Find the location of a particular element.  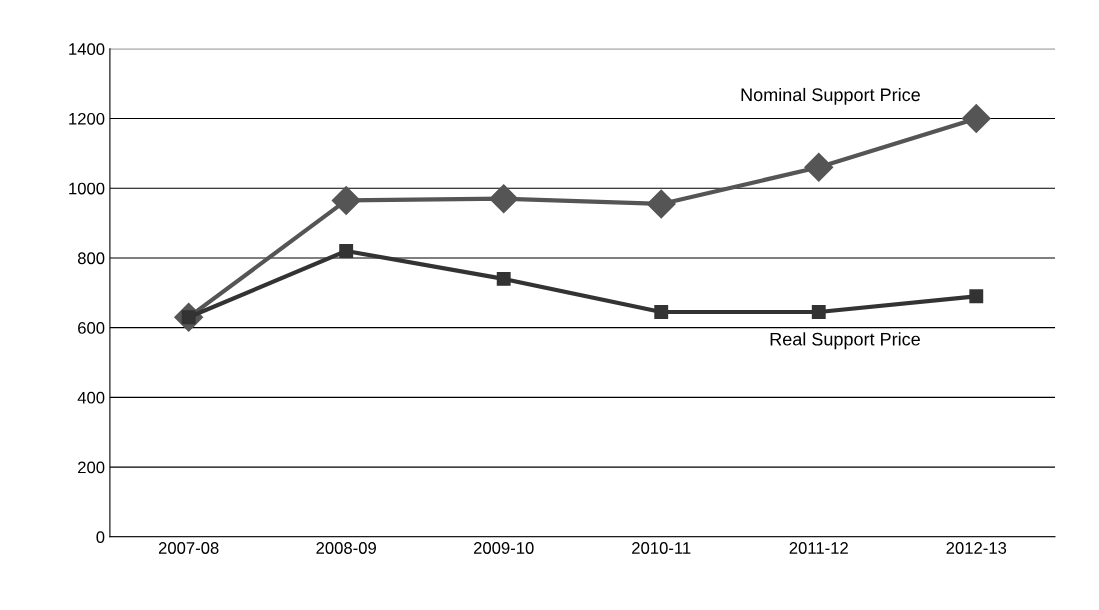

x-tick-label: 2011-12 is located at coordinates (818, 548).